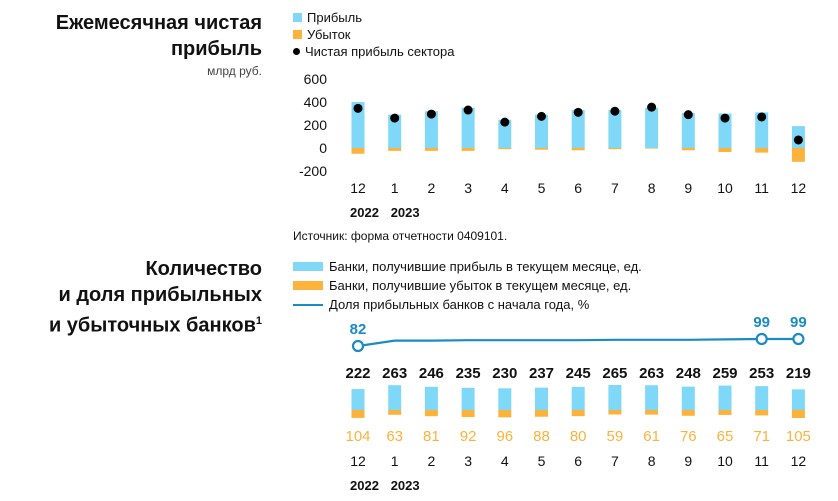 The height and width of the screenshot is (501, 838). Describe the element at coordinates (761, 373) in the screenshot. I see `profit-count-label: 253` at that location.